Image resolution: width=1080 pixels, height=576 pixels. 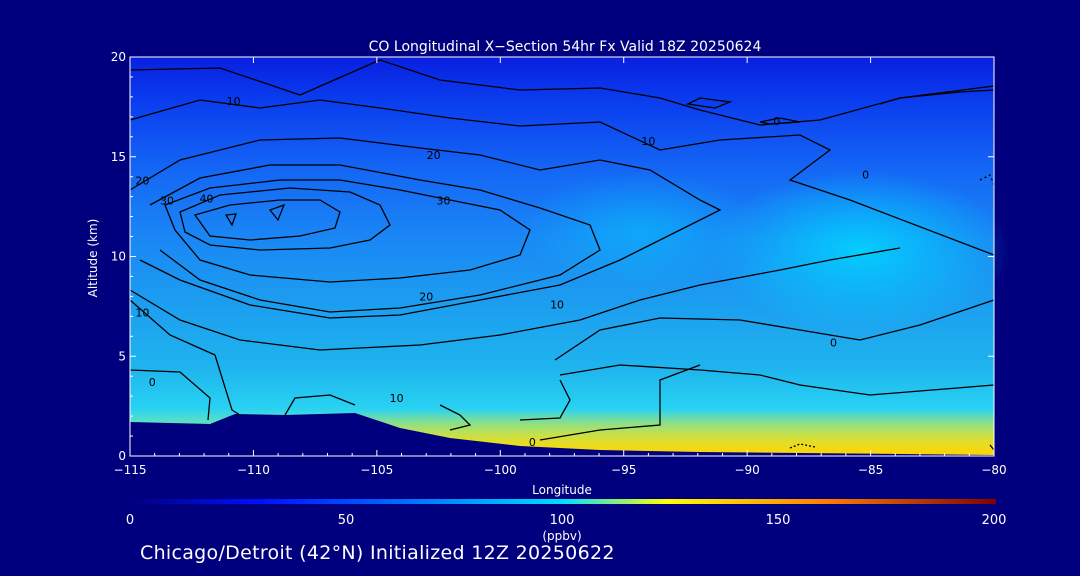 I want to click on colorbar-tick-label: 150, so click(x=778, y=520).